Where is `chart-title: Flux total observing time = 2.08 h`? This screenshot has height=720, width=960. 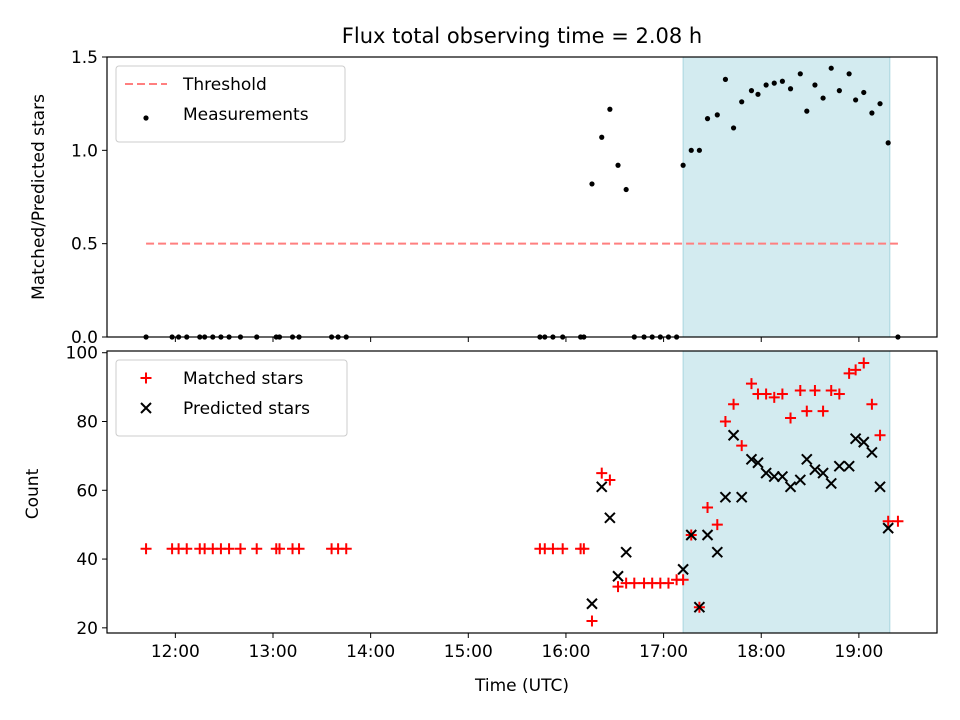 chart-title: Flux total observing time = 2.08 h is located at coordinates (522, 36).